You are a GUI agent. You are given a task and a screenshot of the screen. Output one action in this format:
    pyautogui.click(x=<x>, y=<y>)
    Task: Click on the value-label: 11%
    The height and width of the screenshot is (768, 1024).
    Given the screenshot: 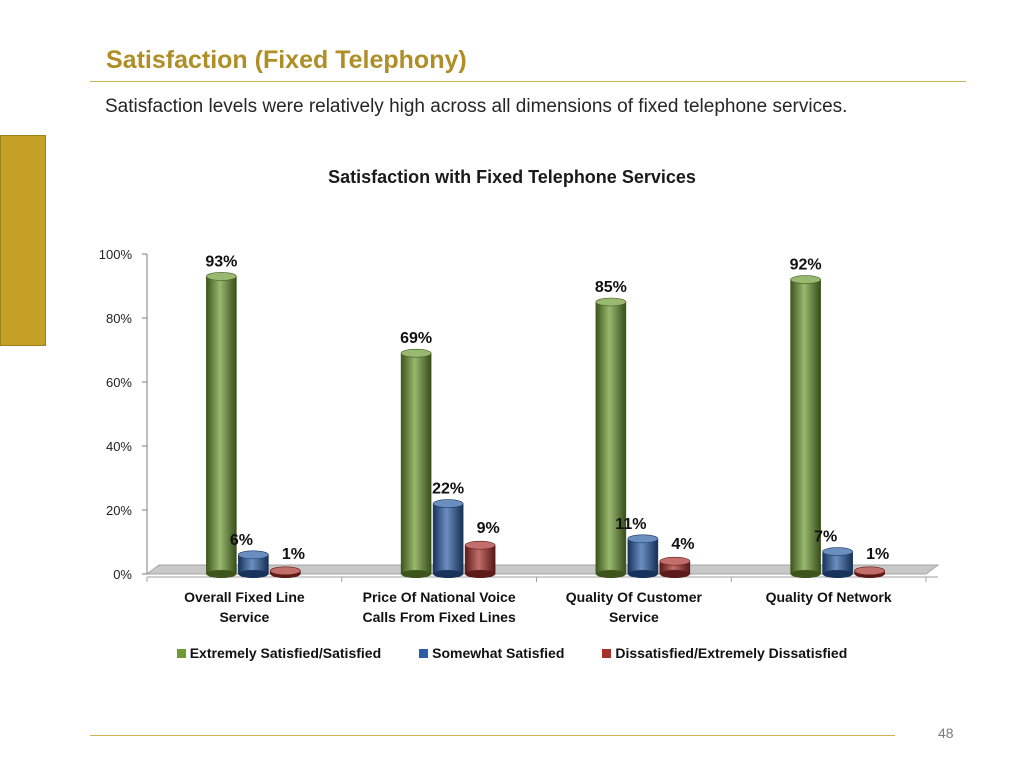 What is the action you would take?
    pyautogui.click(x=630, y=524)
    